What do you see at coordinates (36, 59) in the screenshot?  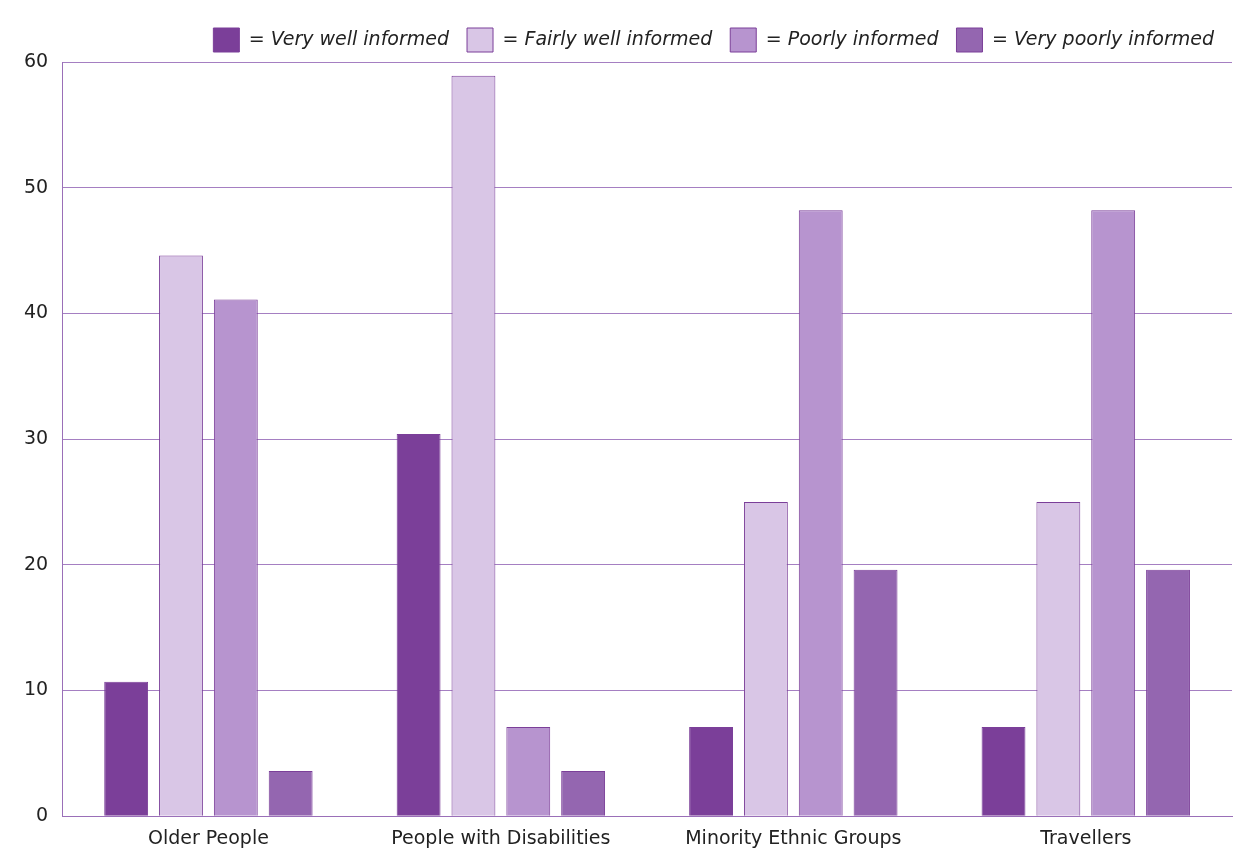 I see `y-tick-label: 60` at bounding box center [36, 59].